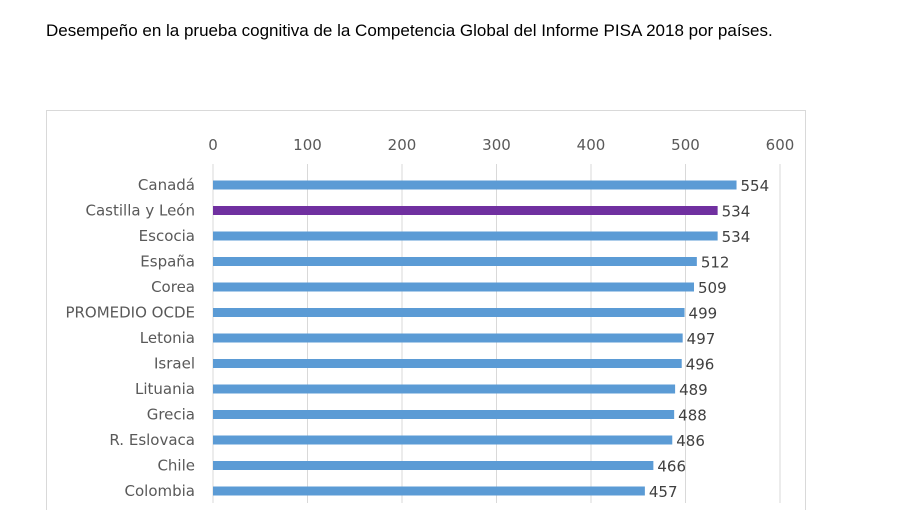  Describe the element at coordinates (701, 339) in the screenshot. I see `data-label: 497` at that location.